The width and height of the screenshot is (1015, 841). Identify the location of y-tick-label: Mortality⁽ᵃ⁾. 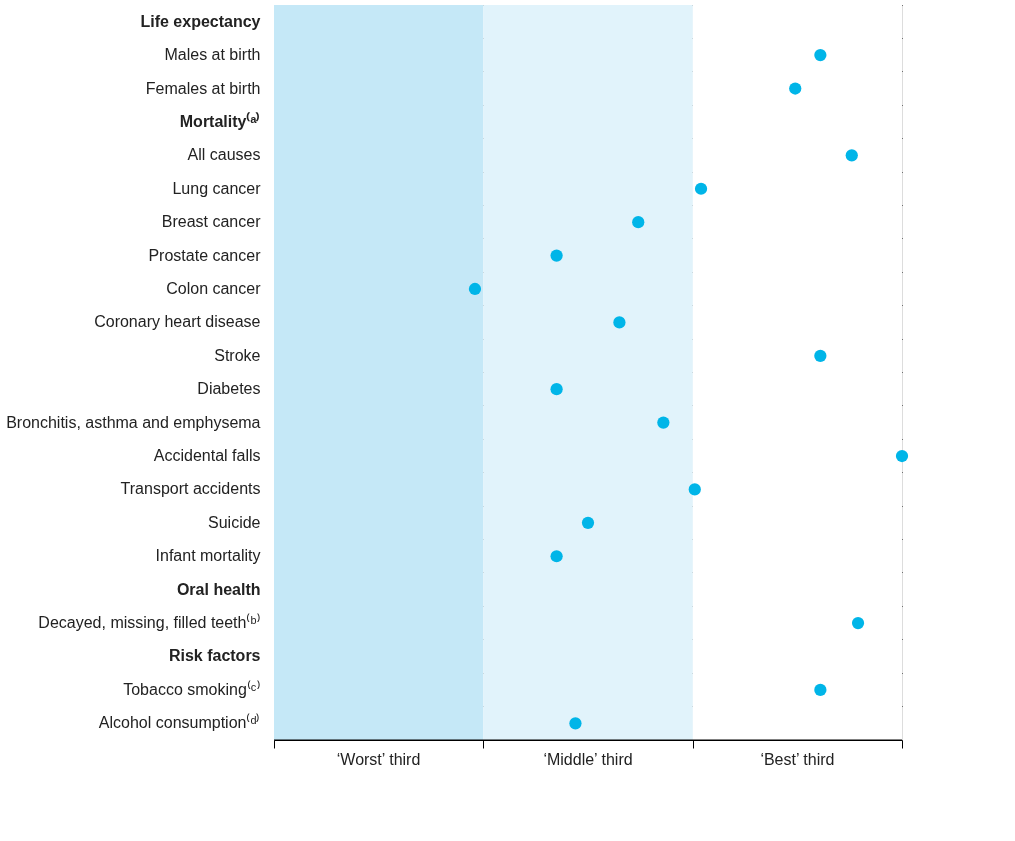
(220, 120).